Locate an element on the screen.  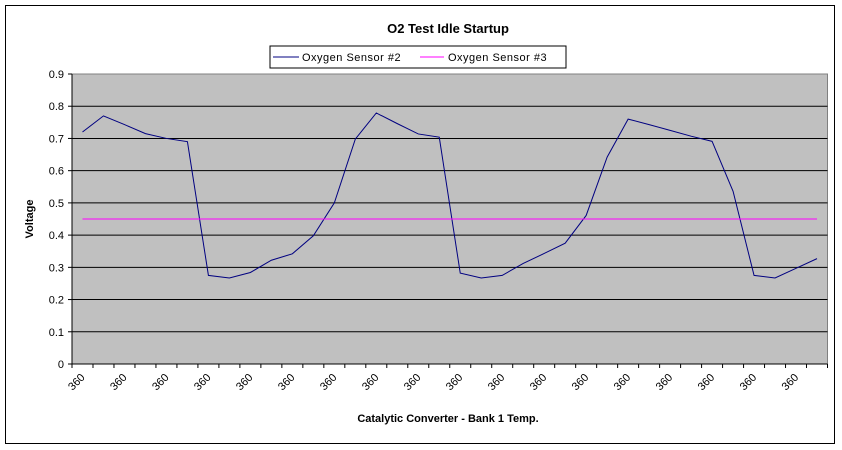
y-tick-label: 0.4 is located at coordinates (56, 236).